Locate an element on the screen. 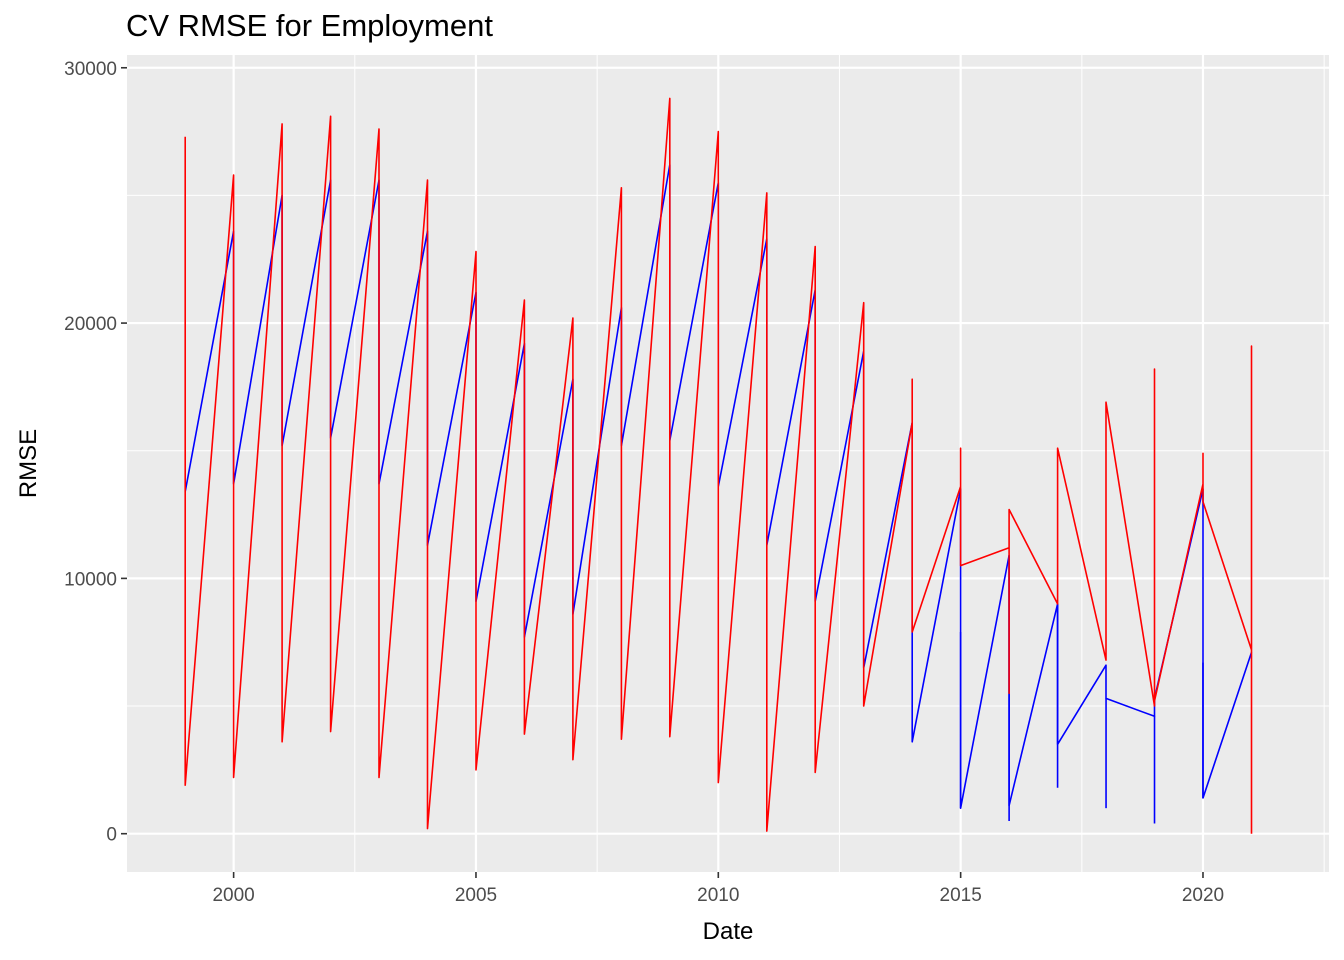 This screenshot has height=960, width=1344. y-tick-label: 30000 is located at coordinates (90, 69).